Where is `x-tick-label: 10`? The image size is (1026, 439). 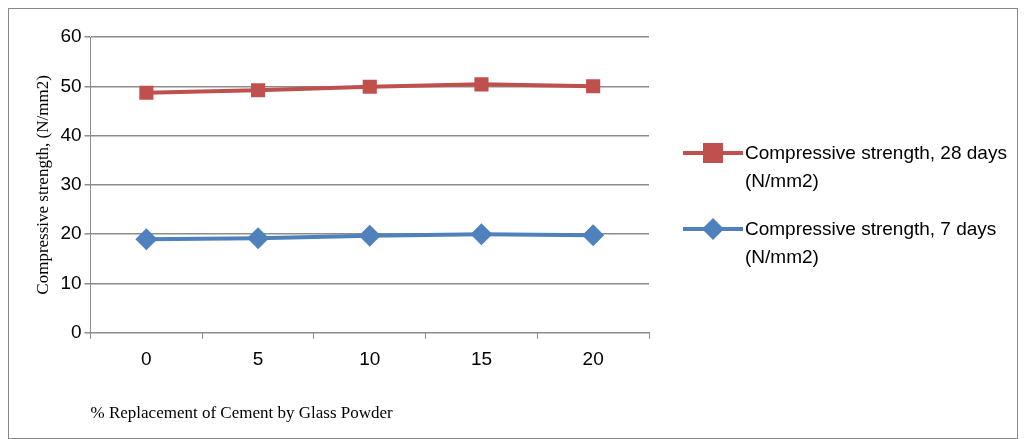 x-tick-label: 10 is located at coordinates (370, 359).